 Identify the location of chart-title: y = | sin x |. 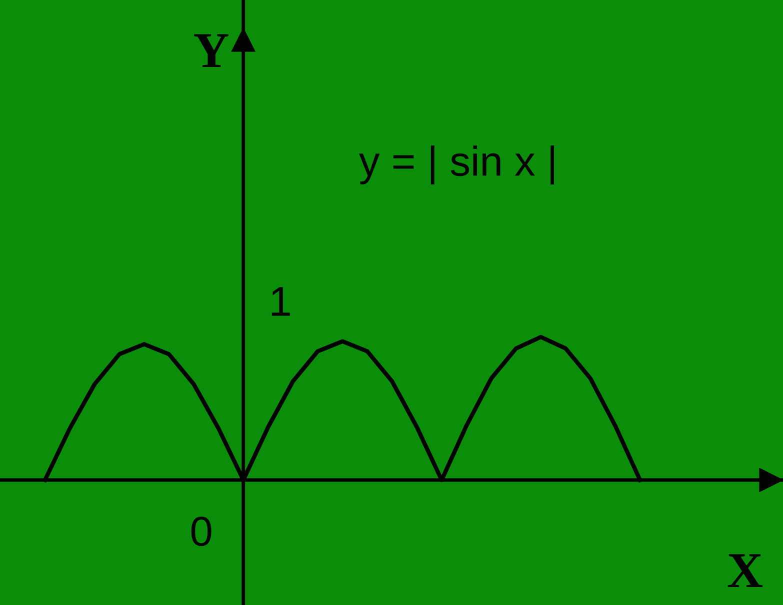
(456, 165).